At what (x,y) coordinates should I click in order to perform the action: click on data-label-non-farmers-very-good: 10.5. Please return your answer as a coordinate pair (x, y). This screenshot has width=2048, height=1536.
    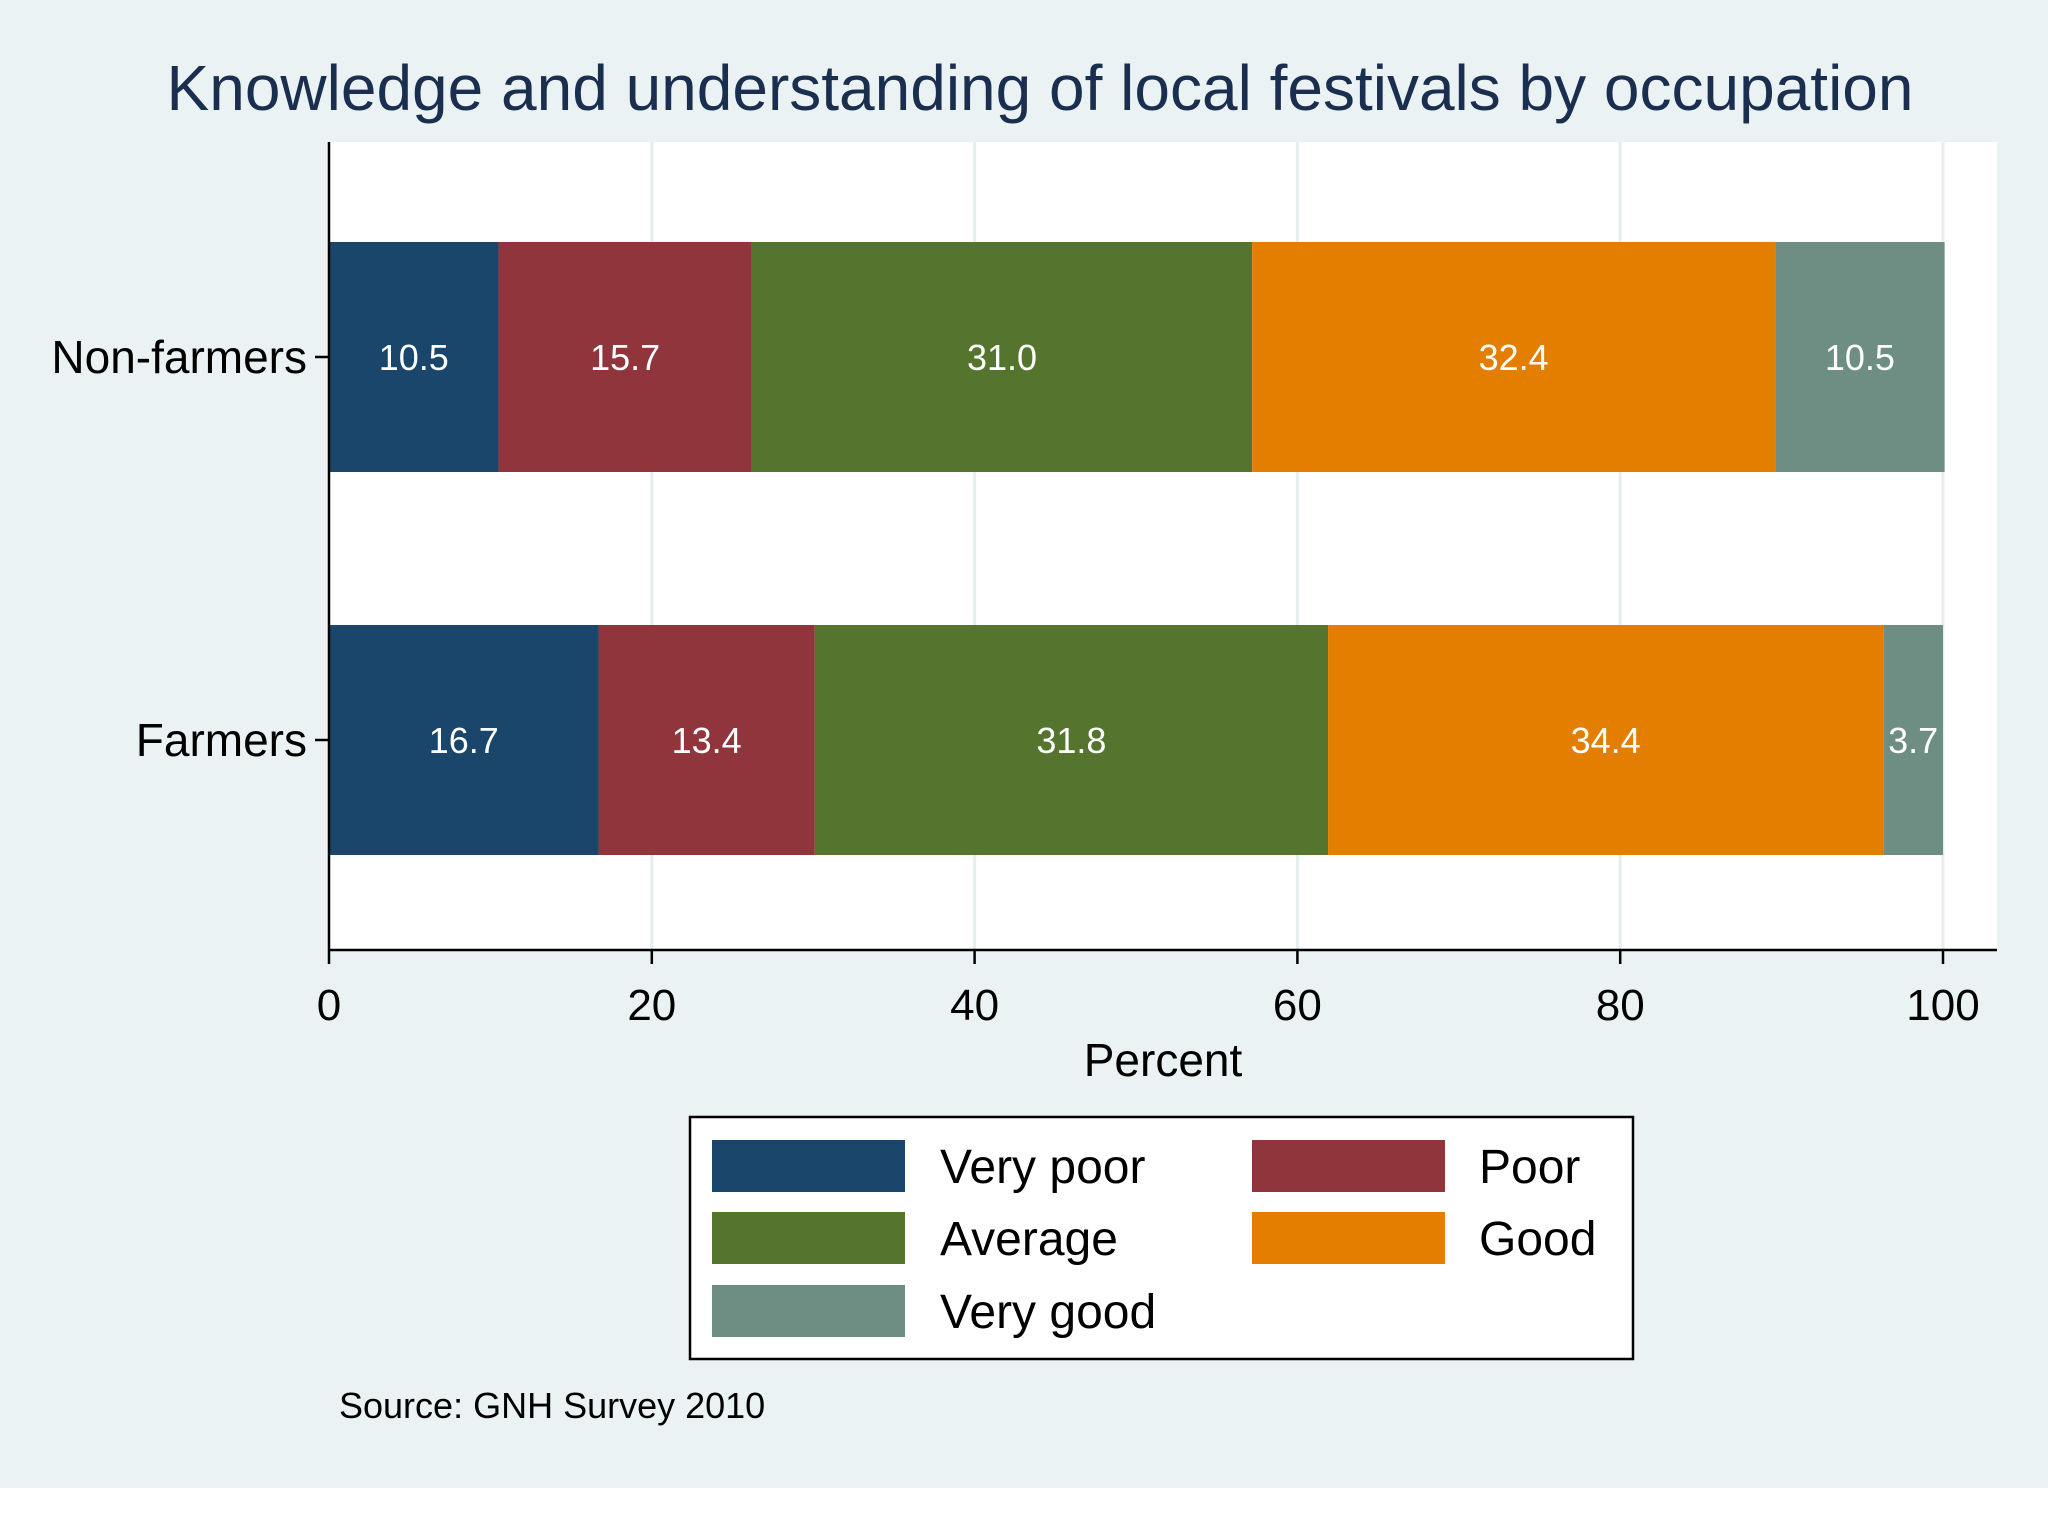
    Looking at the image, I should click on (1860, 357).